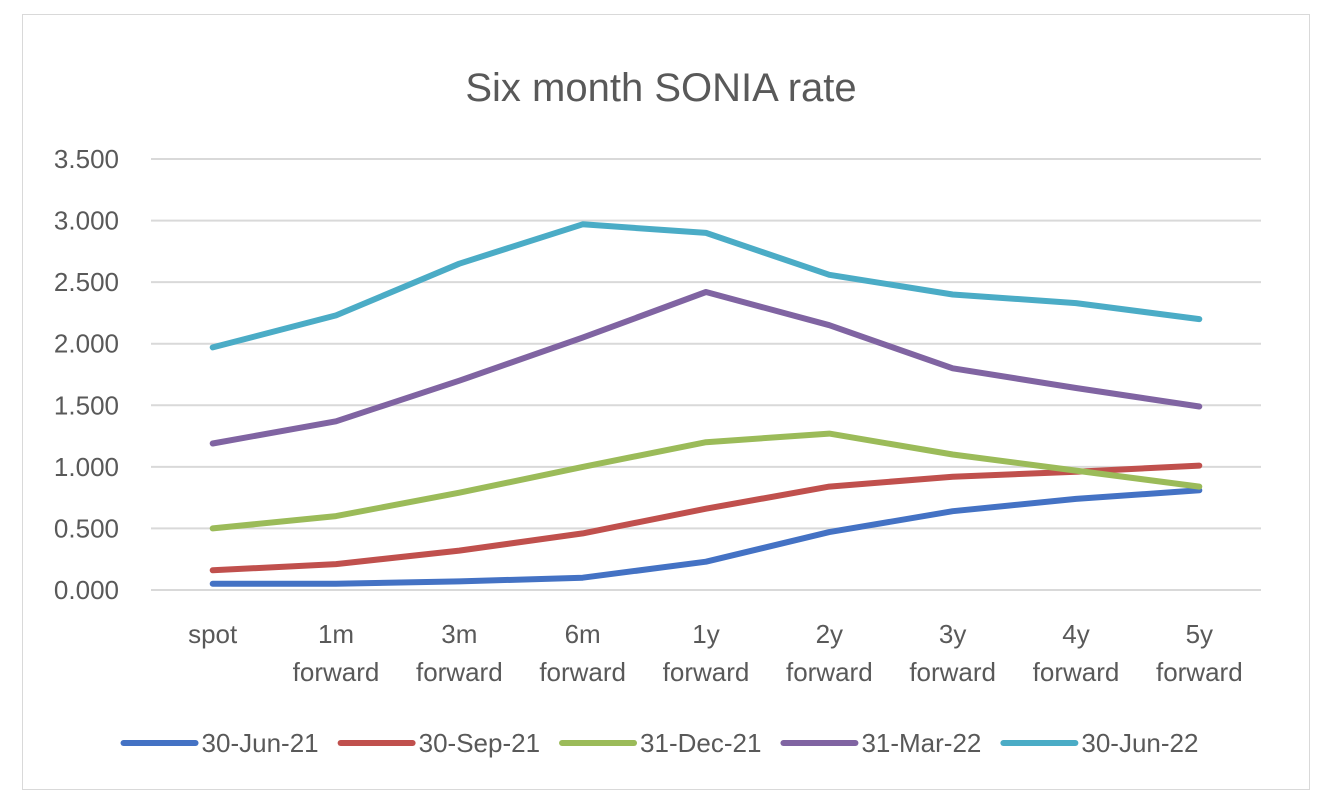 Image resolution: width=1328 pixels, height=796 pixels. I want to click on x-tick-label: 1y, so click(705, 634).